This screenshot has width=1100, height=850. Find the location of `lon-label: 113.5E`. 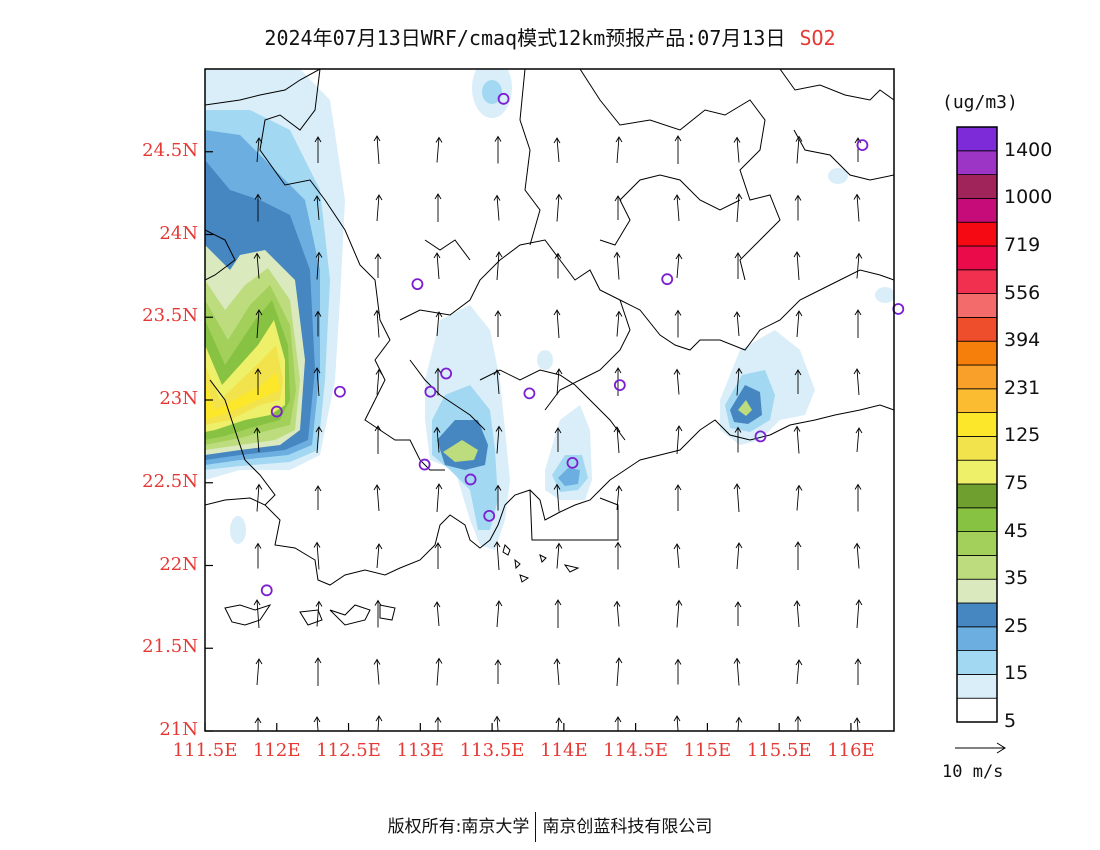

lon-label: 113.5E is located at coordinates (492, 750).